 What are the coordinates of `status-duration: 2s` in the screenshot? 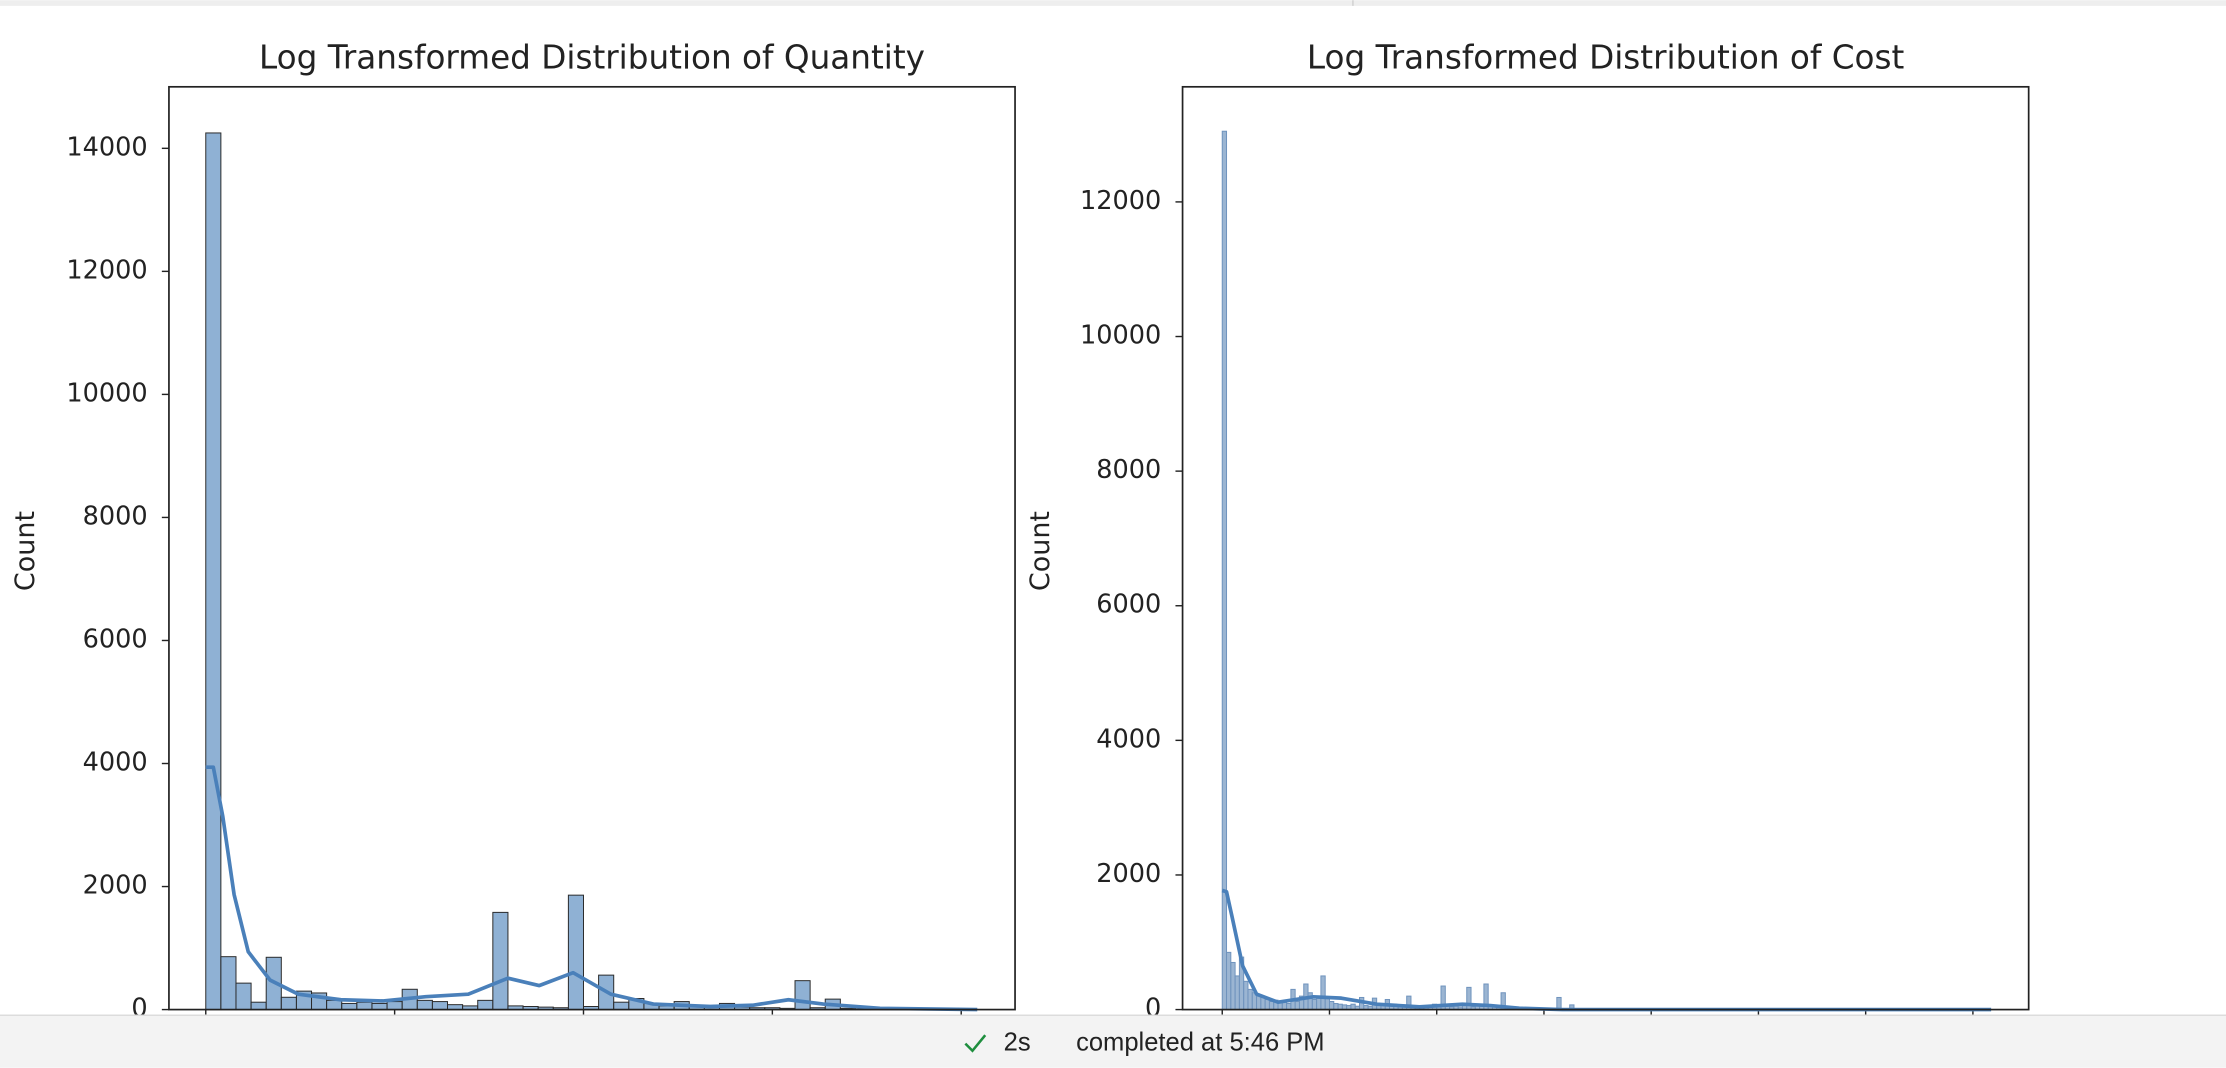 It's located at (1017, 1042).